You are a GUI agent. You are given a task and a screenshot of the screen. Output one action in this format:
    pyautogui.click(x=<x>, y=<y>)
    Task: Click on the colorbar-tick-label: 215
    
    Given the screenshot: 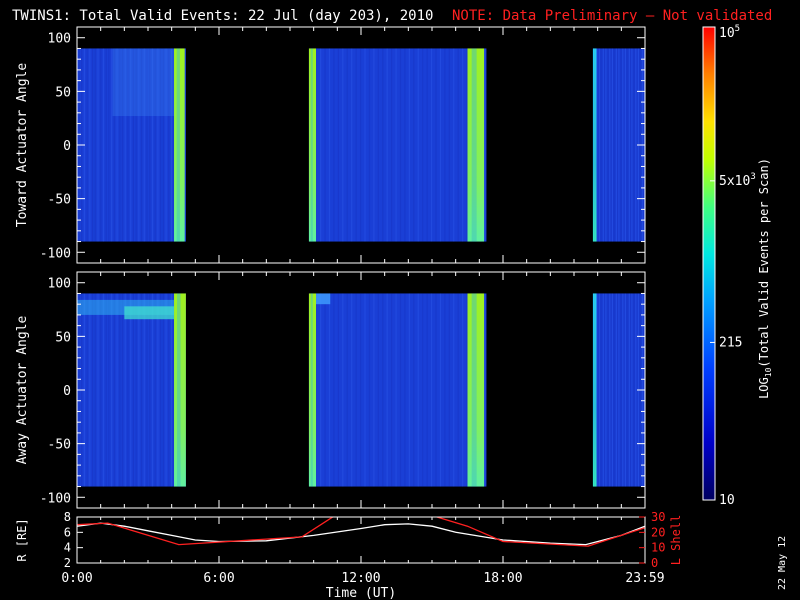 What is the action you would take?
    pyautogui.click(x=730, y=342)
    